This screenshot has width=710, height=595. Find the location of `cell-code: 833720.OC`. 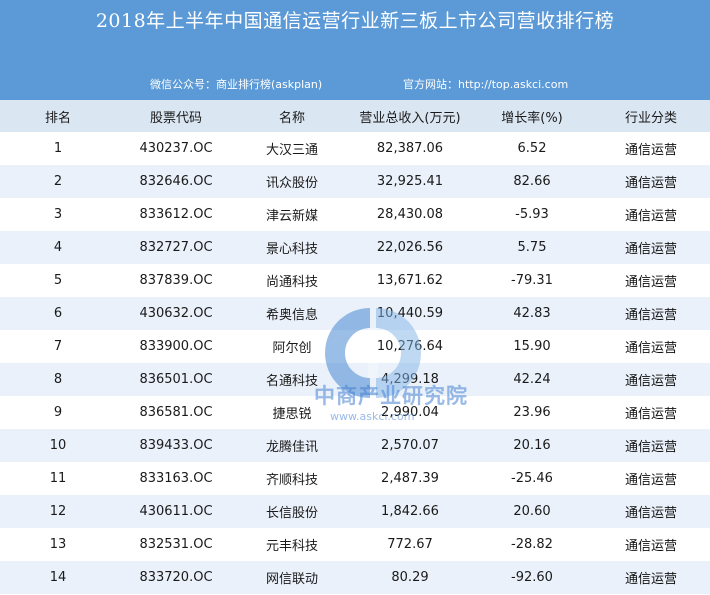

cell-code: 833720.OC is located at coordinates (176, 577).